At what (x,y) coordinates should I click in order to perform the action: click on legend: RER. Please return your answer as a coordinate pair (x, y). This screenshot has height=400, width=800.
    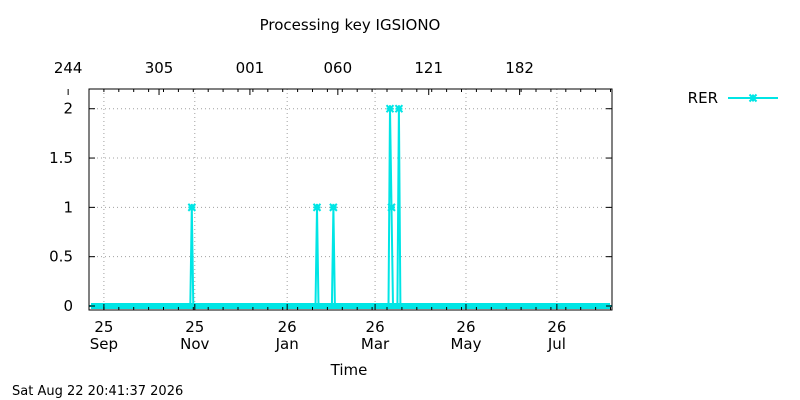
    Looking at the image, I should click on (733, 98).